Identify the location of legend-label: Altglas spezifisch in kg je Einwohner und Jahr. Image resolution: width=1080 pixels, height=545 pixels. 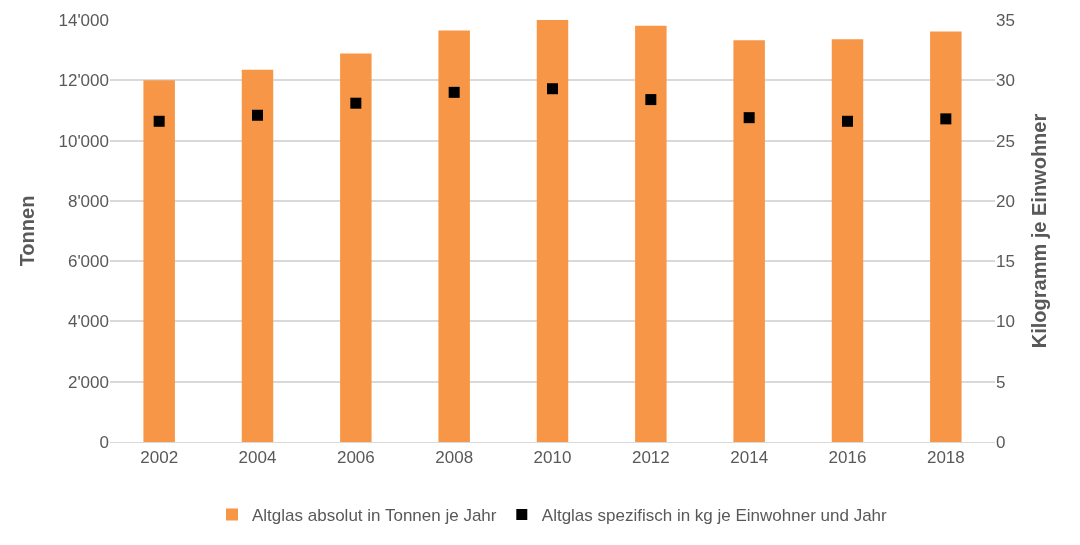
(714, 516).